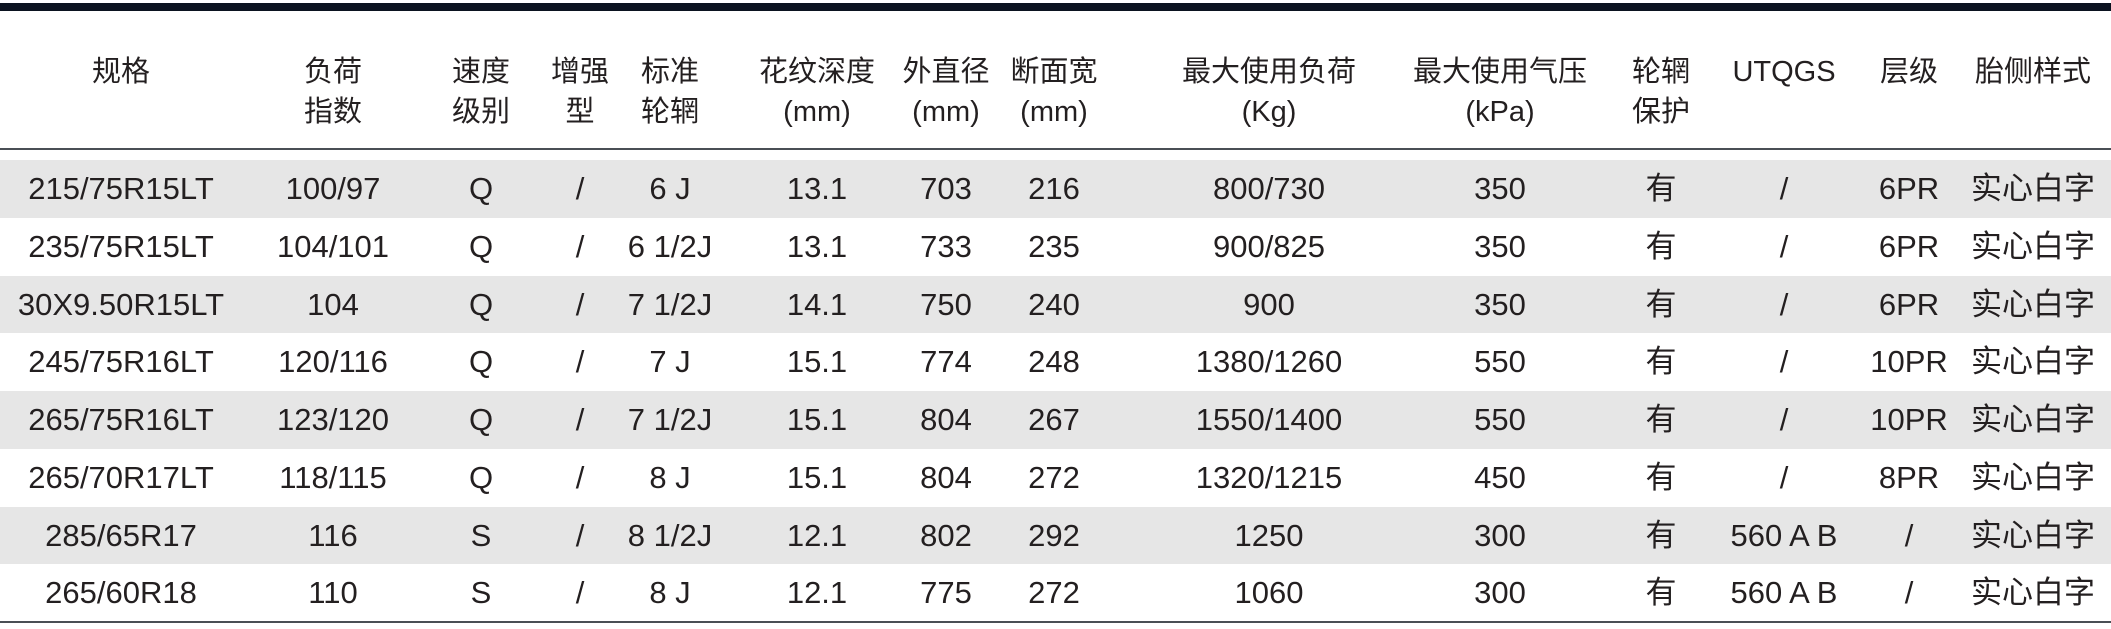  Describe the element at coordinates (1784, 535) in the screenshot. I see `table-cell: 560 A B` at that location.